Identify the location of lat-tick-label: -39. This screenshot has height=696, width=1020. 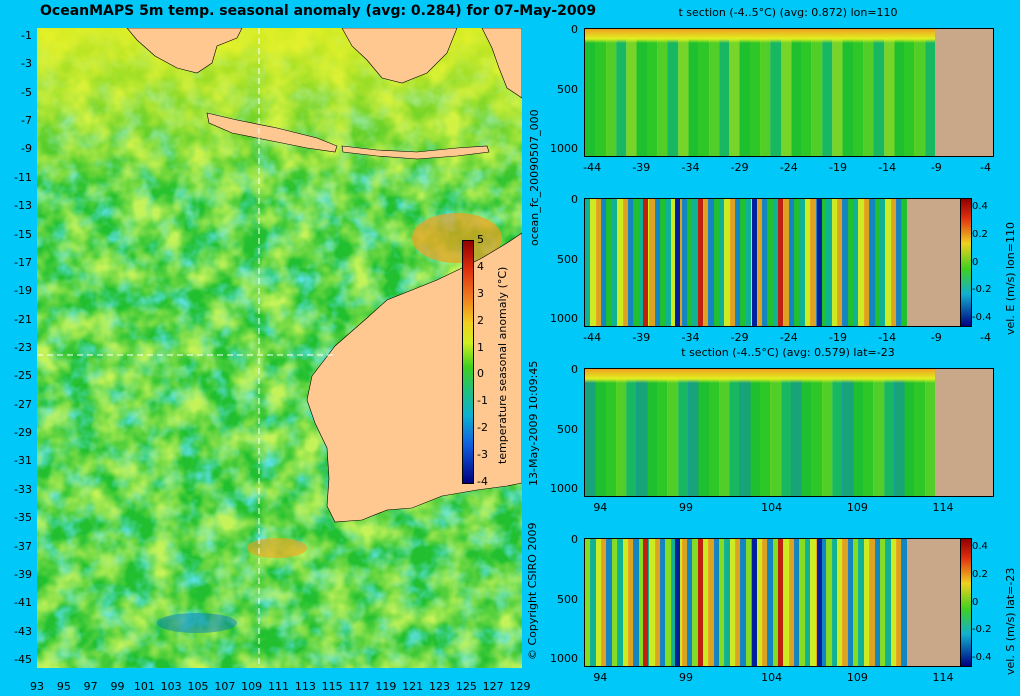
(23, 574).